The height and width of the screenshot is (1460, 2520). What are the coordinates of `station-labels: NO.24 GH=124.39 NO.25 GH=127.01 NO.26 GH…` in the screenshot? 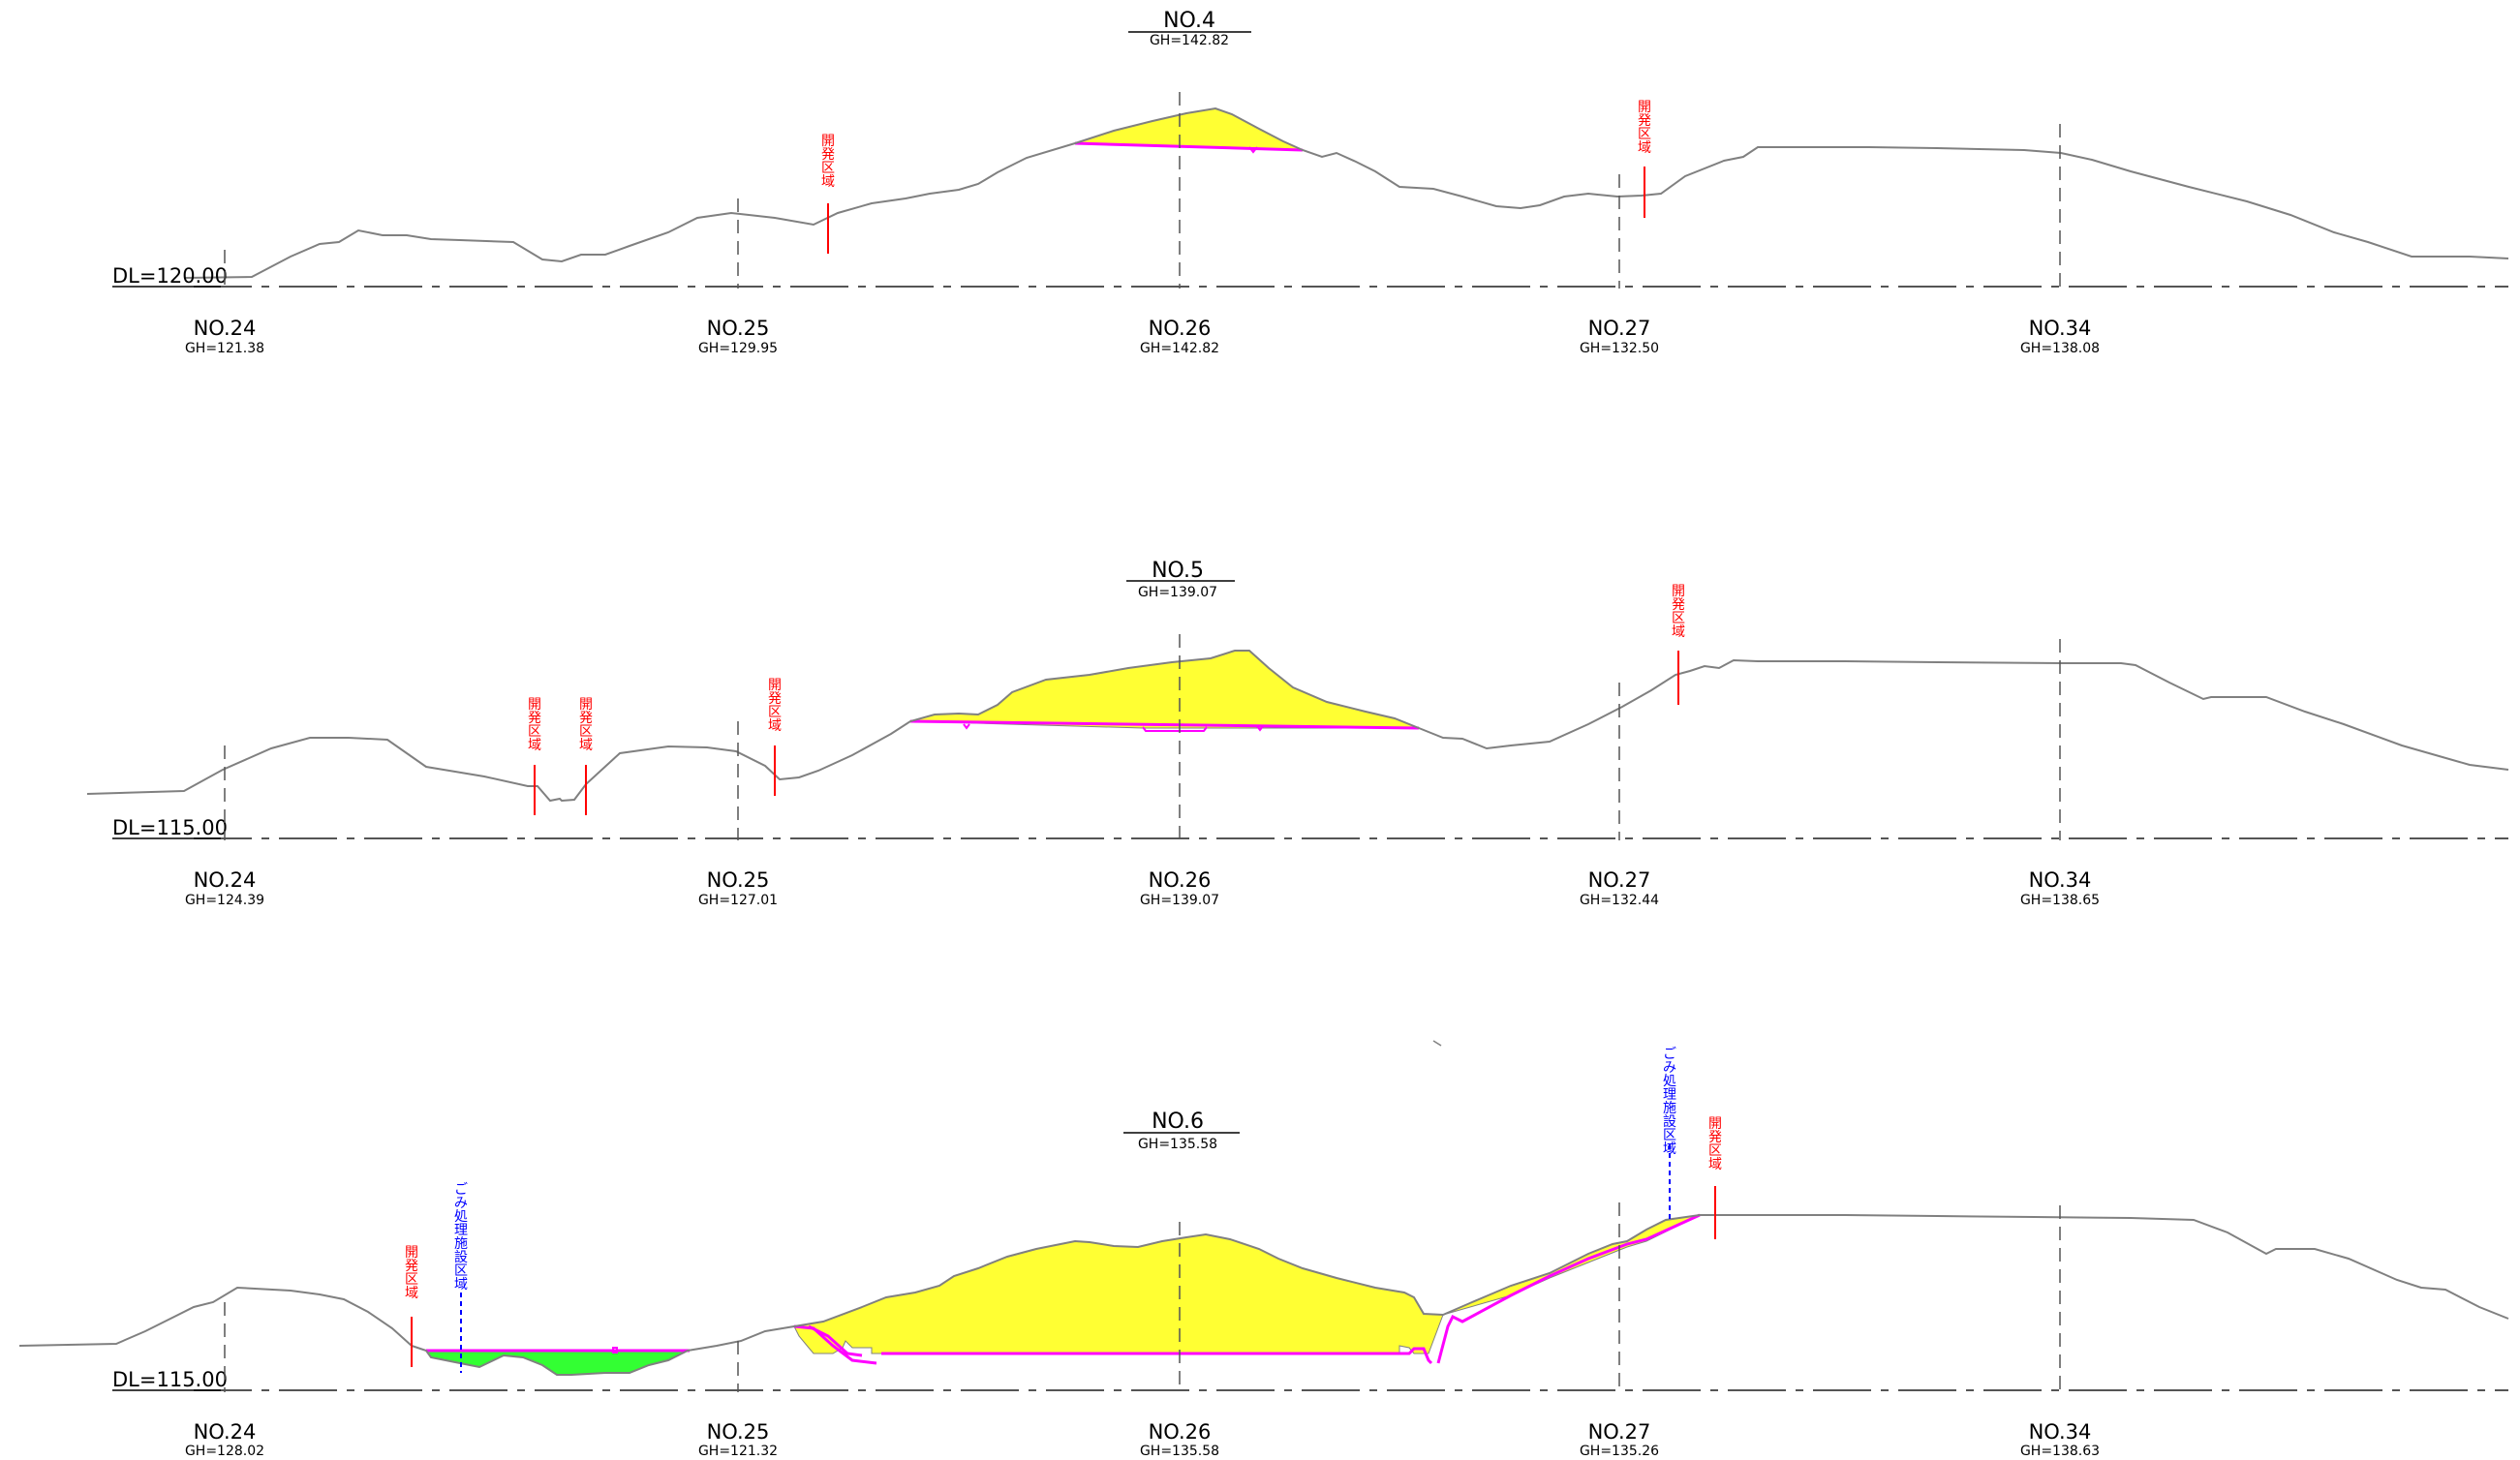 It's located at (1143, 888).